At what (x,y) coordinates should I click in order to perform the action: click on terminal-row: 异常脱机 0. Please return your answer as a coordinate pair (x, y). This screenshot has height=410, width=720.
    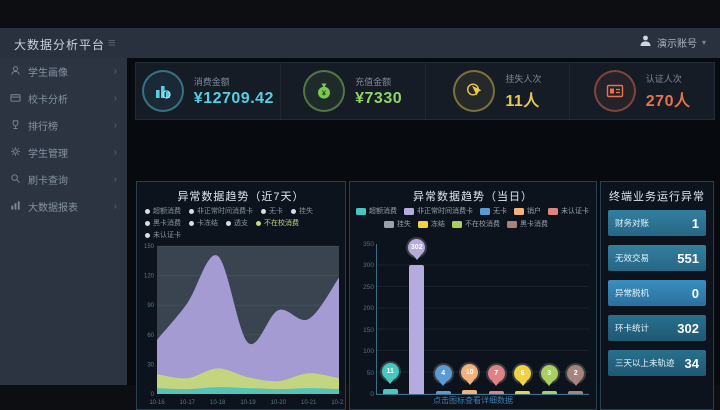
    Looking at the image, I should click on (657, 293).